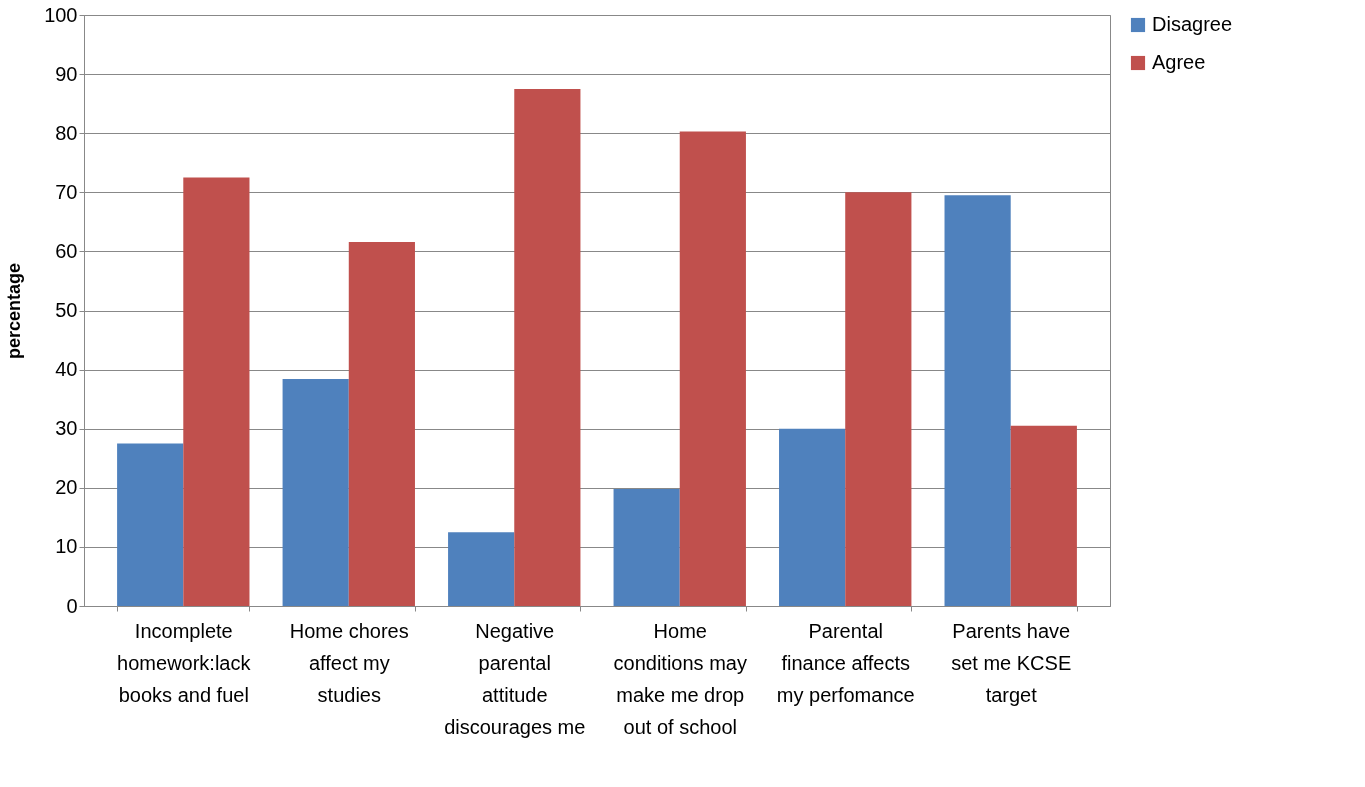 The width and height of the screenshot is (1365, 787). I want to click on legend-label: Agree, so click(1179, 62).